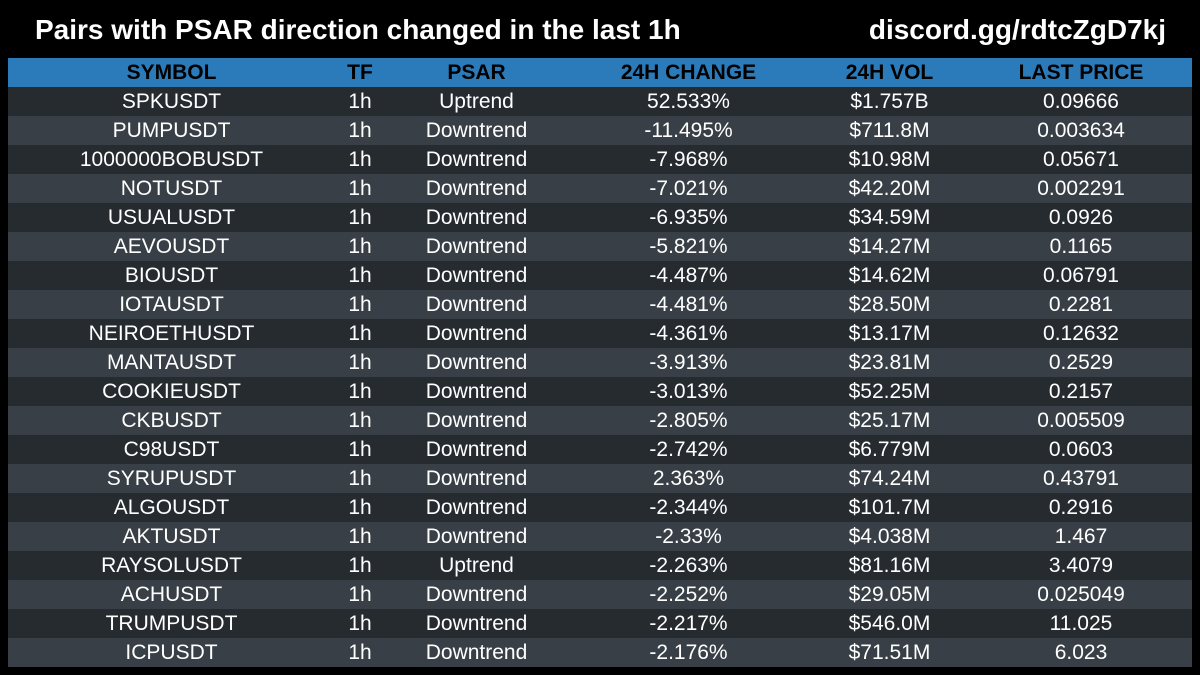  I want to click on change-cell: -6.935%, so click(688, 217).